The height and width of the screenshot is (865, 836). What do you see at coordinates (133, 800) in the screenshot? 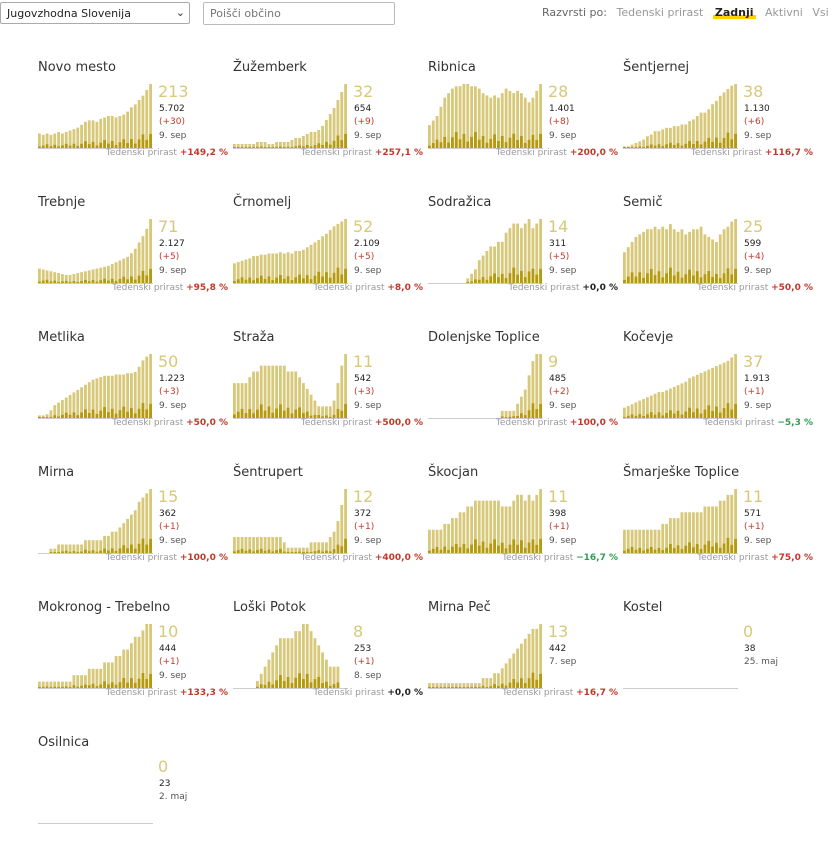
I see `municipality-card: Osilnica 0 23 2. maj` at bounding box center [133, 800].